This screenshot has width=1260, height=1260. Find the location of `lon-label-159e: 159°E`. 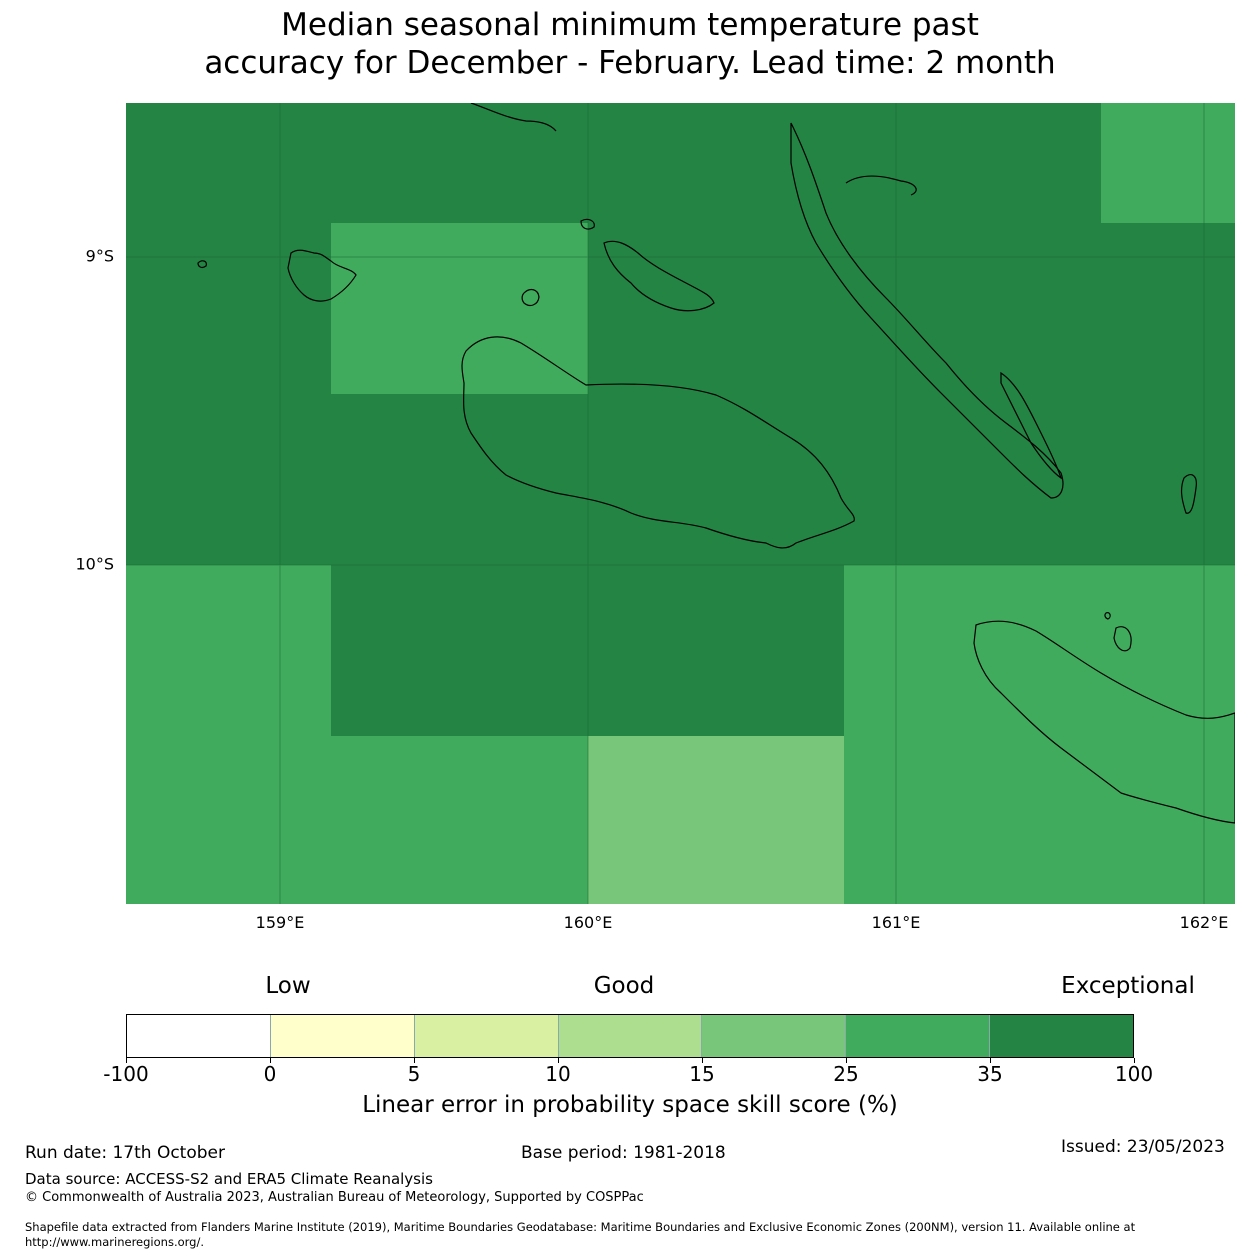

lon-label-159e: 159°E is located at coordinates (280, 922).